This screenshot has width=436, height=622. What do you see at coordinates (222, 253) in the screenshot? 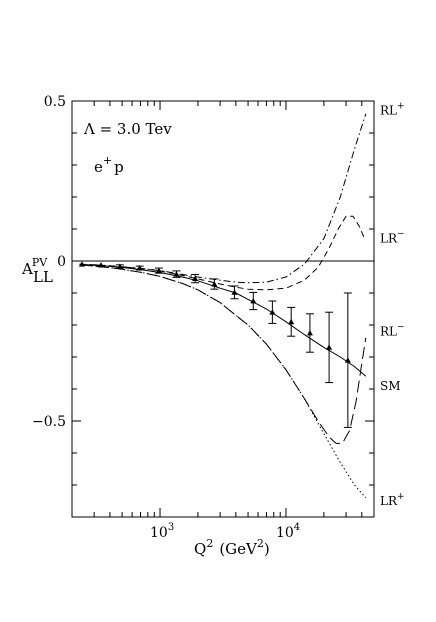
I see `series-line-lr` at bounding box center [222, 253].